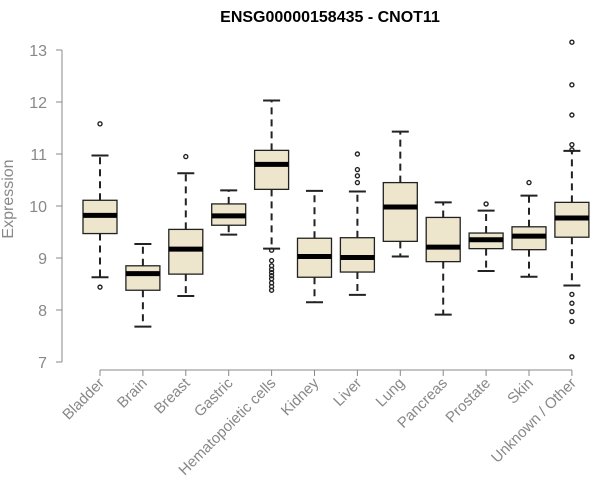  I want to click on y-axis-title: Expression, so click(8, 198).